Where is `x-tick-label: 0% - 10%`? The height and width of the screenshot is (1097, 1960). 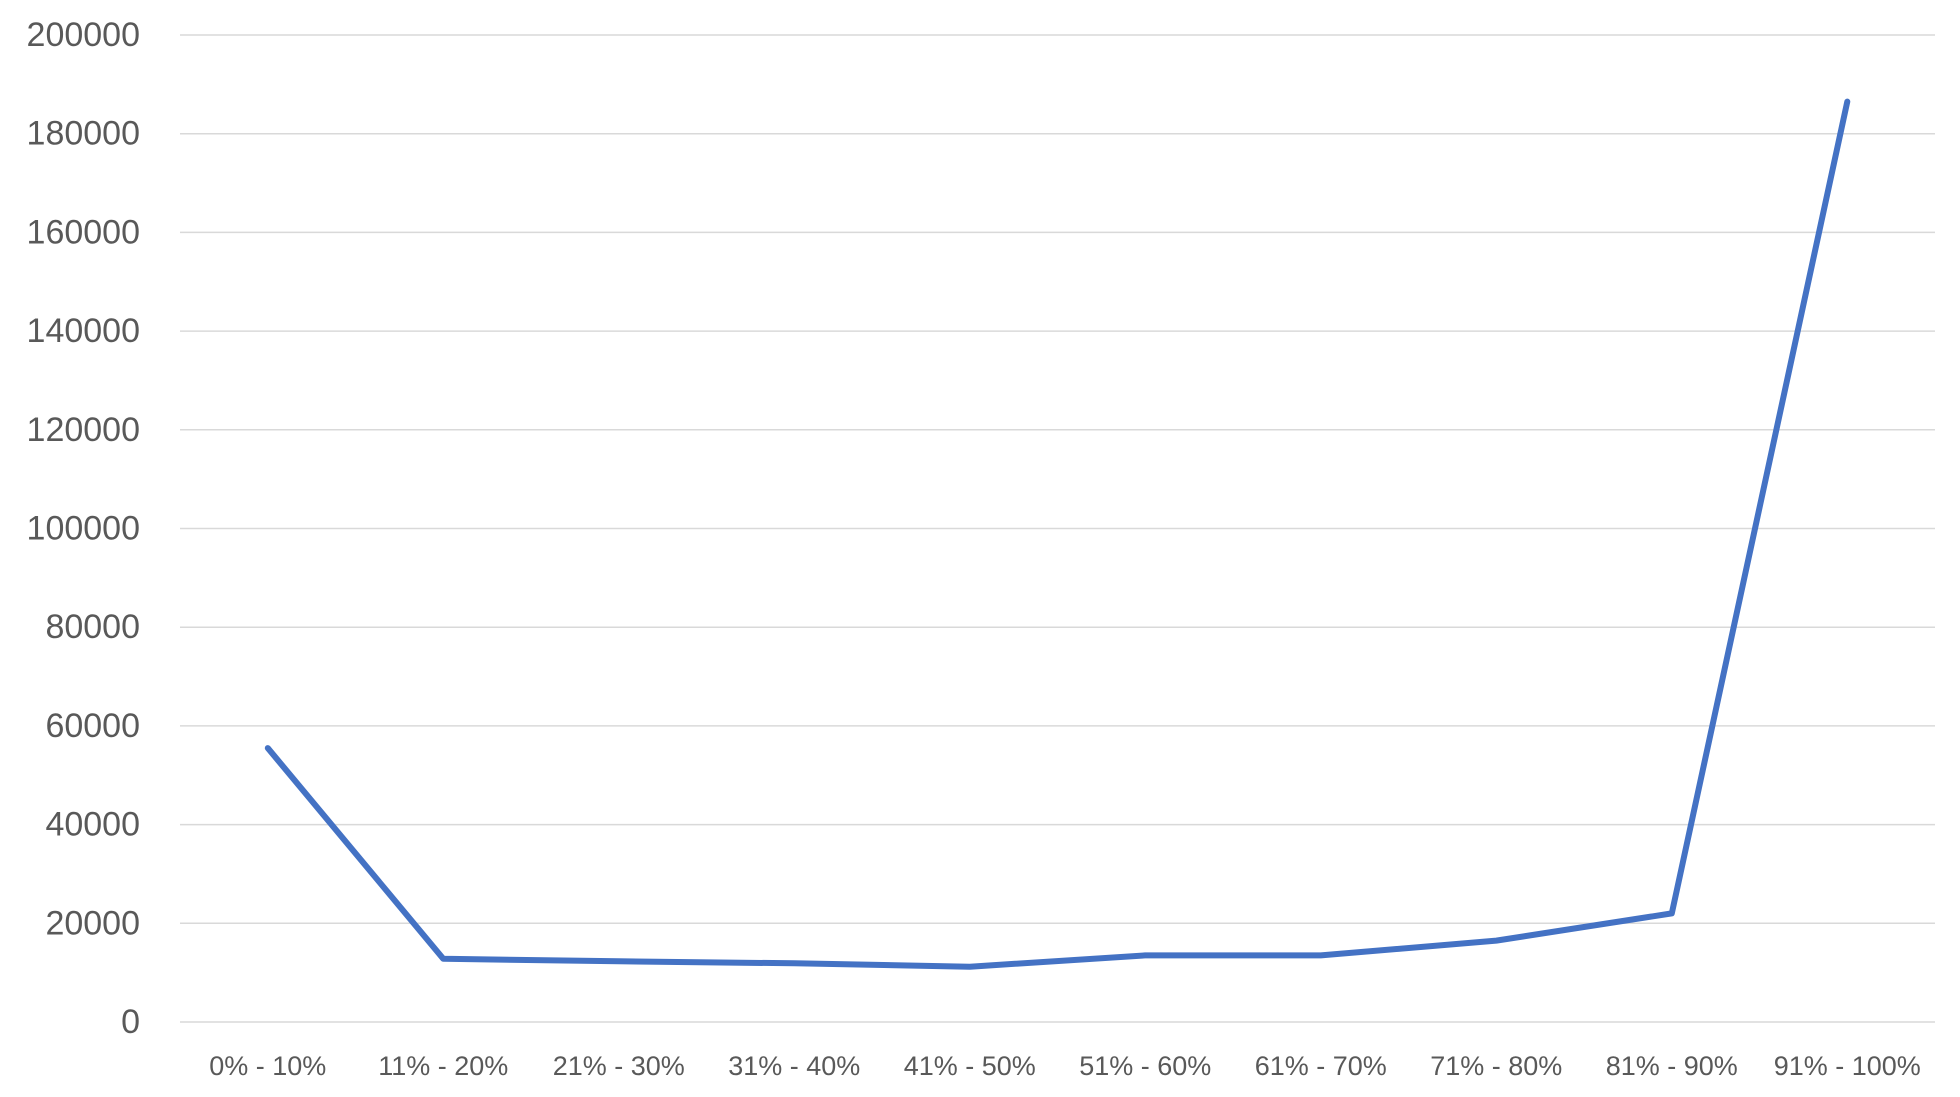
x-tick-label: 0% - 10% is located at coordinates (267, 1066).